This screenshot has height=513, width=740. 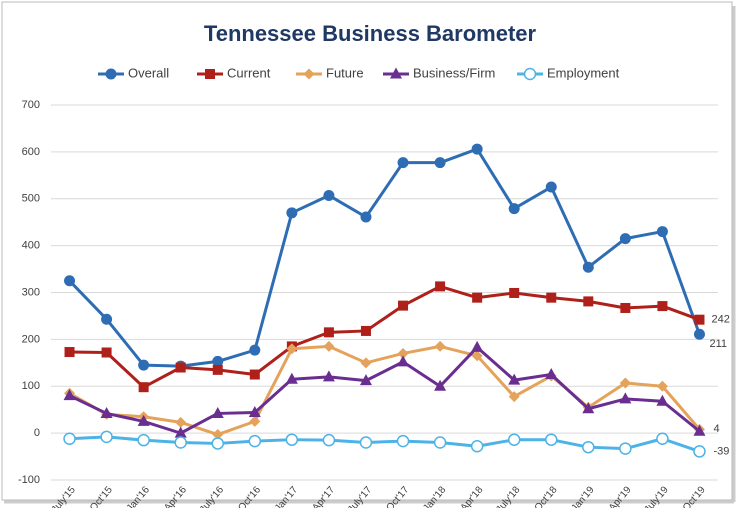 I want to click on data-label: -39, so click(x=721, y=451).